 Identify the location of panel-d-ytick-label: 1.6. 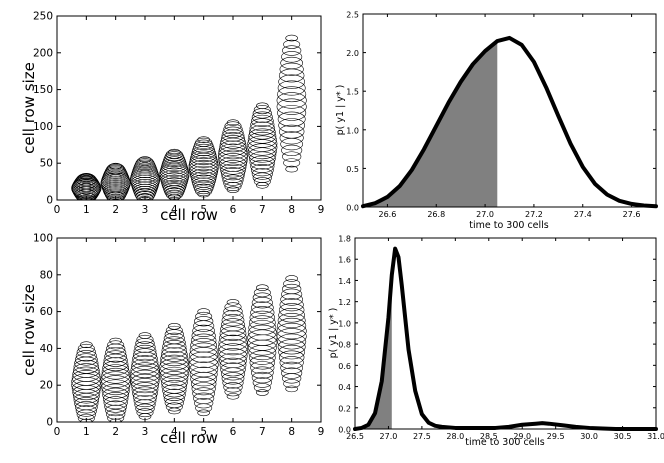
(344, 260).